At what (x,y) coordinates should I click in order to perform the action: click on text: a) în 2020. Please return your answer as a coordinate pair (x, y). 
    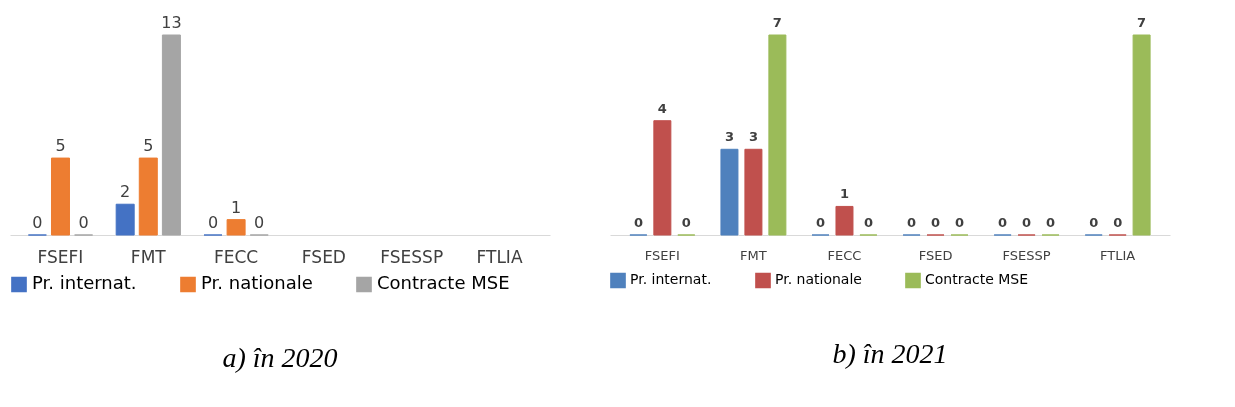
    Looking at the image, I should click on (280, 357).